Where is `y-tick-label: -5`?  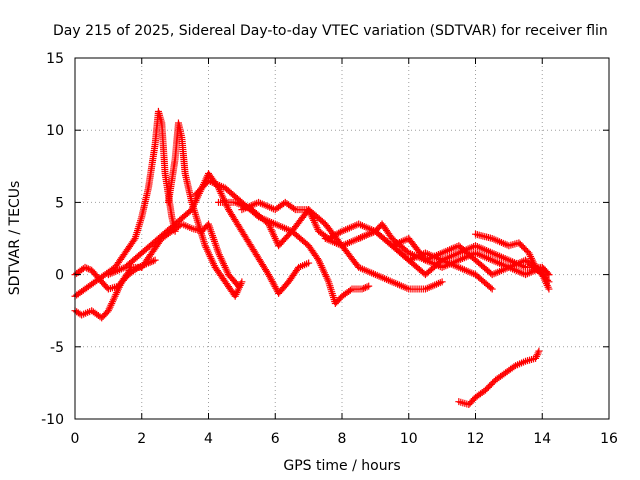
y-tick-label: -5 is located at coordinates (57, 348).